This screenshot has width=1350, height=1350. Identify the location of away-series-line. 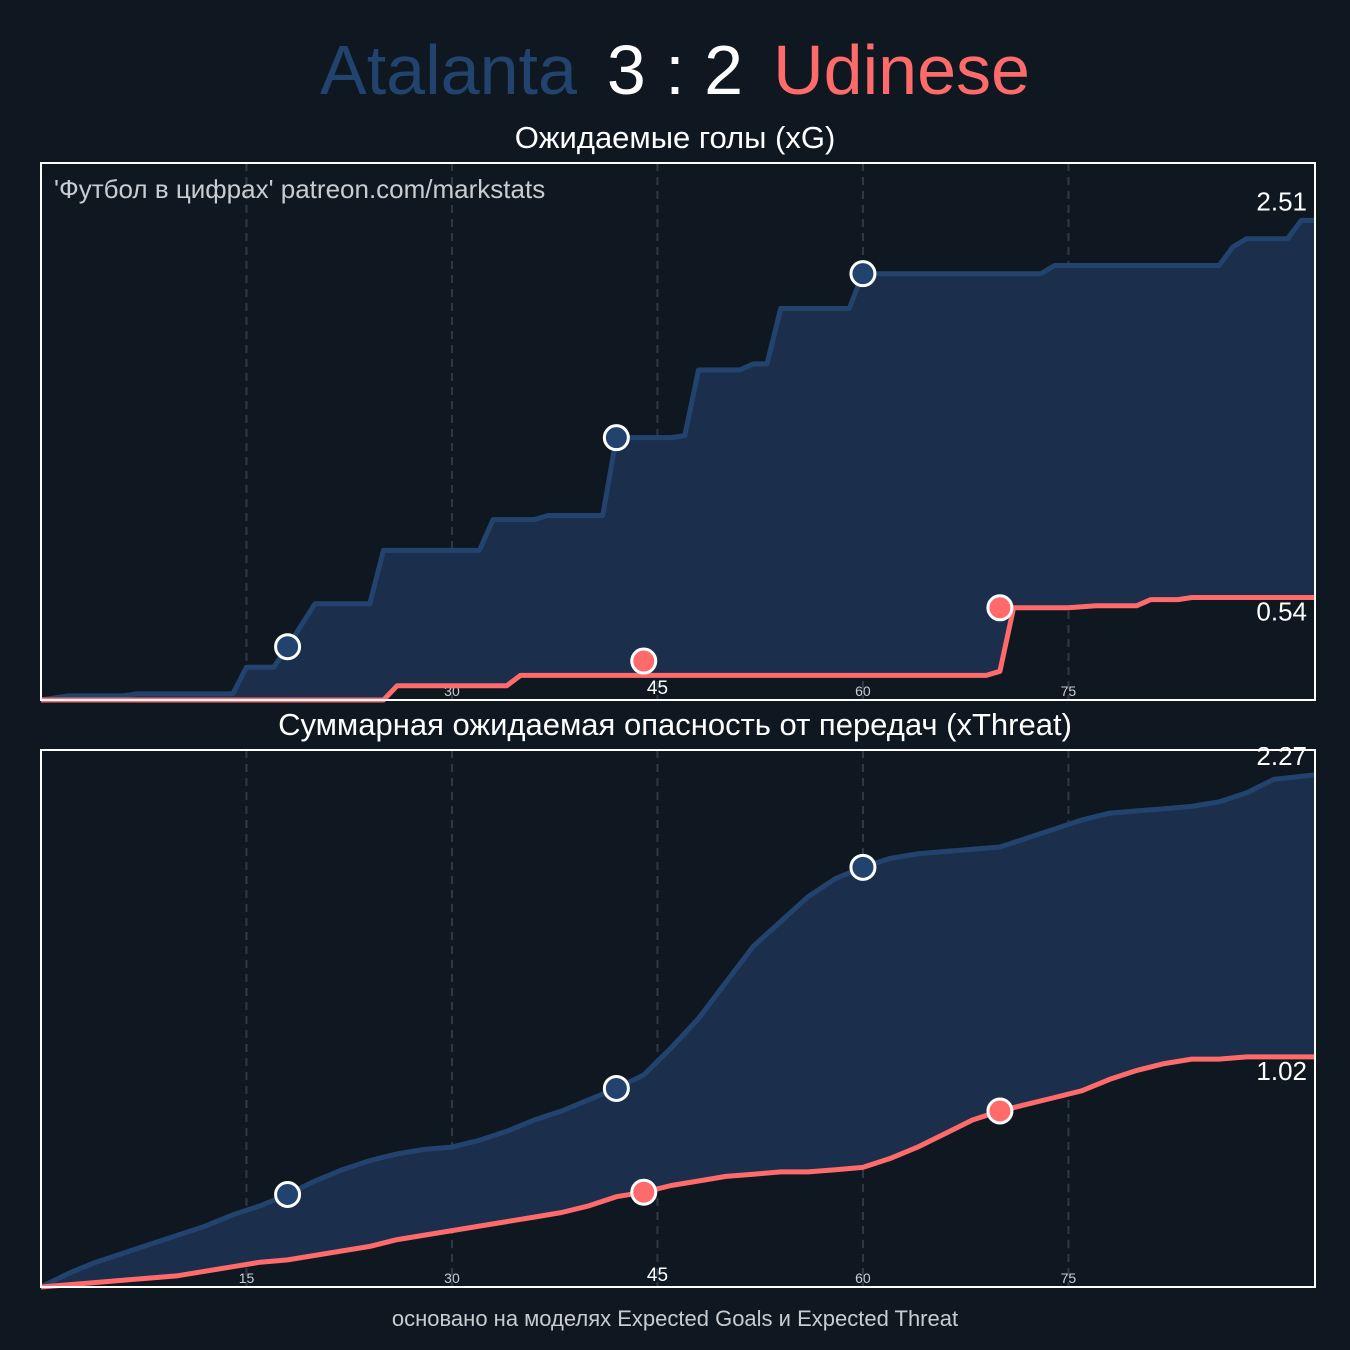
(678, 649).